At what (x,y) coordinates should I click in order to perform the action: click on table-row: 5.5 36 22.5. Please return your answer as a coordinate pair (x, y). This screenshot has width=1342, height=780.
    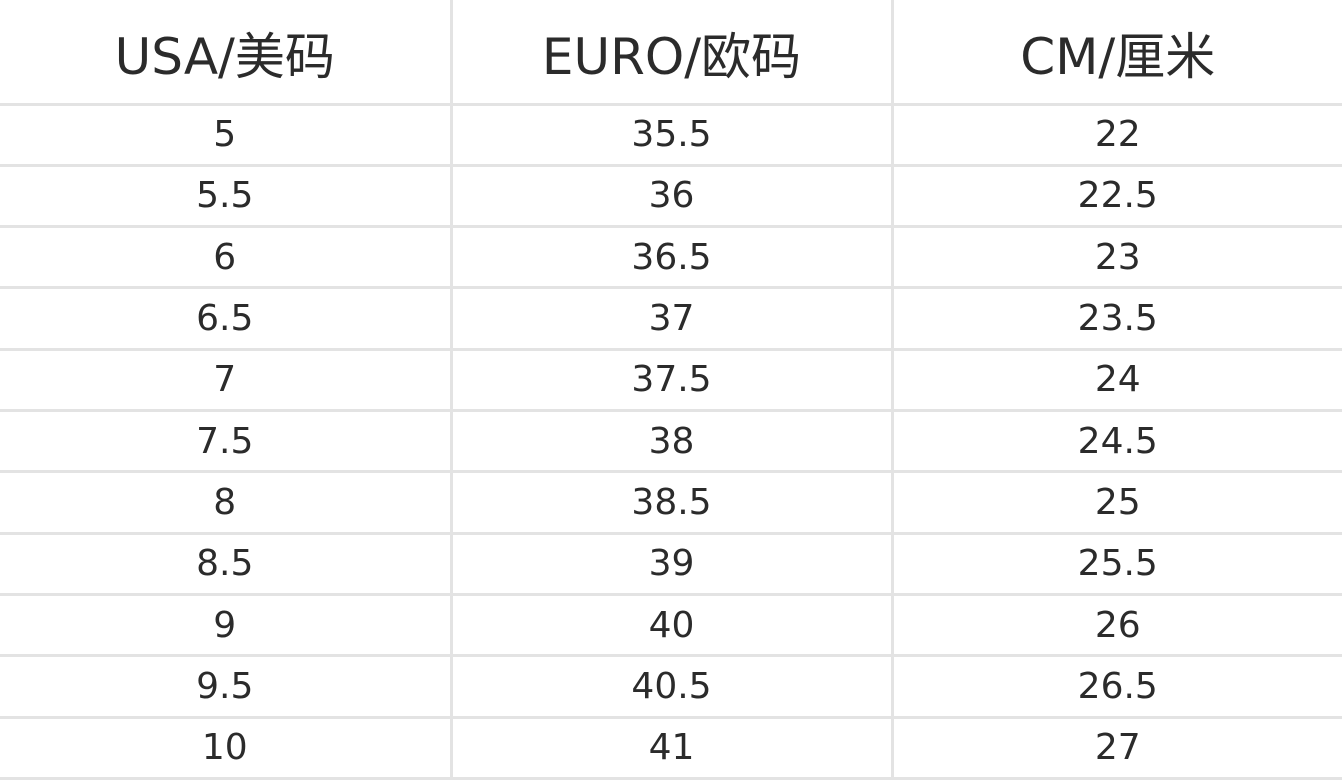
    Looking at the image, I should click on (671, 197).